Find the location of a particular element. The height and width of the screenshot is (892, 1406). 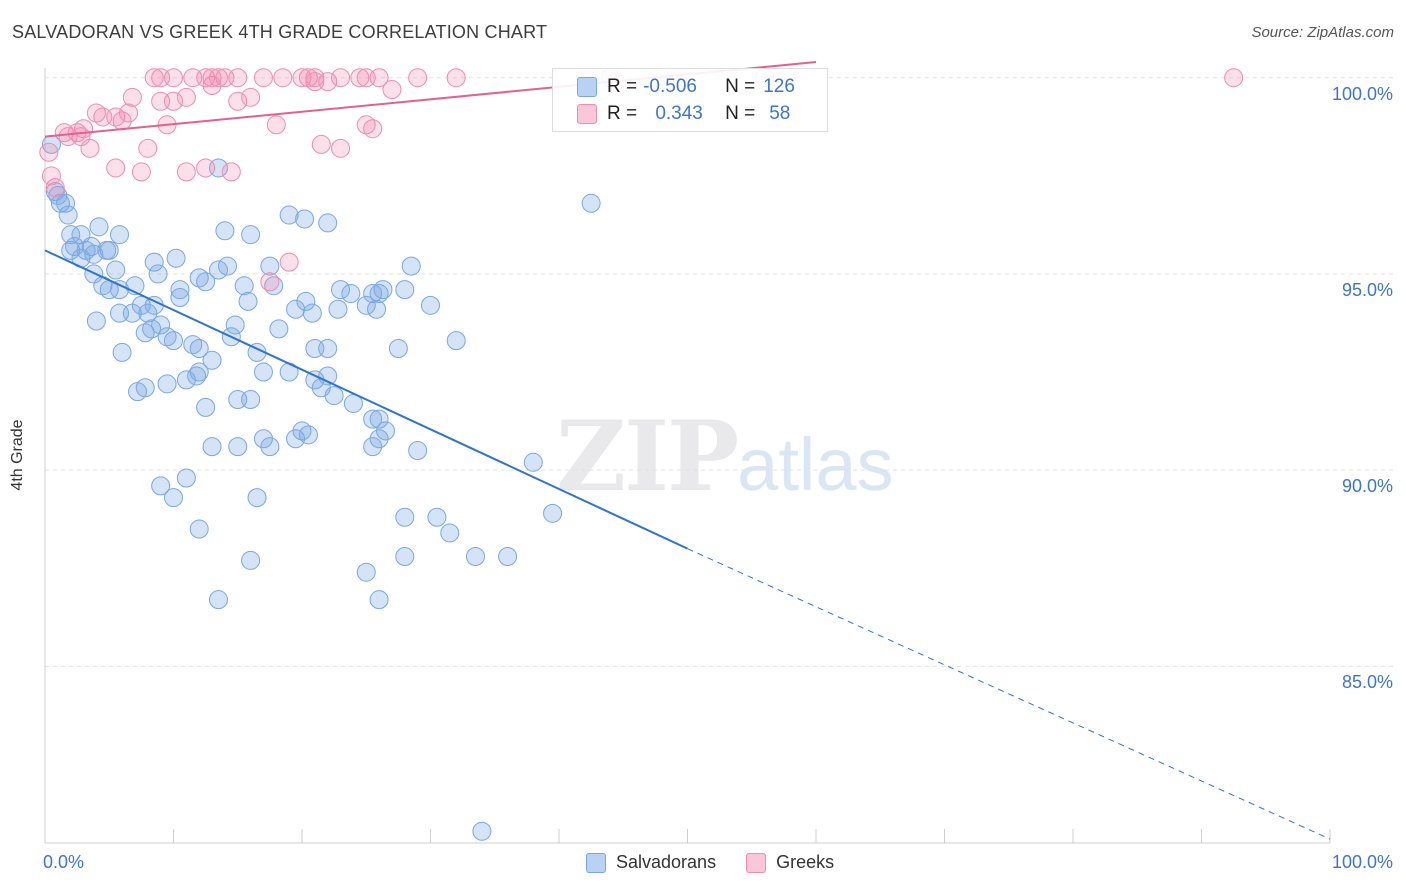

legend-r-value: 0.343 is located at coordinates (679, 113).